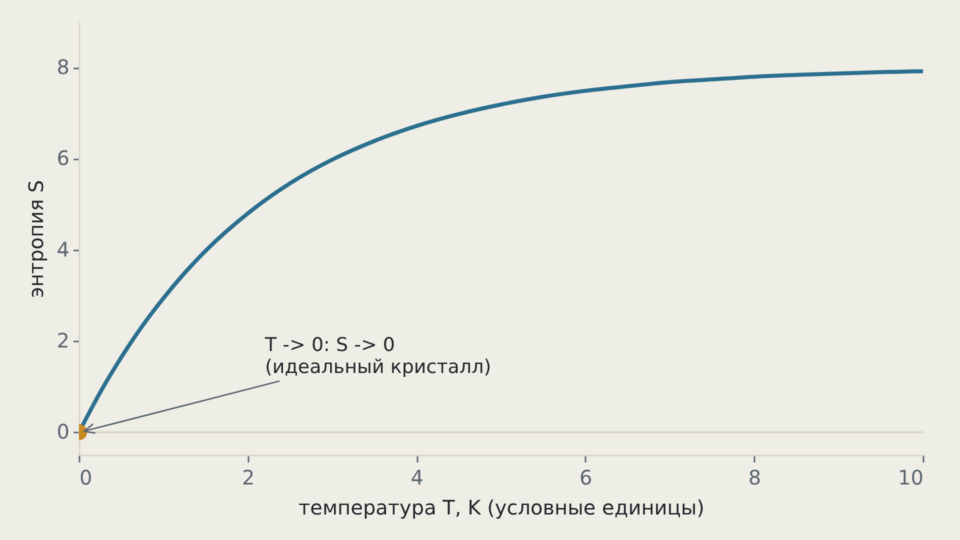 The image size is (960, 540). What do you see at coordinates (86, 478) in the screenshot?
I see `x-tick-label: 0` at bounding box center [86, 478].